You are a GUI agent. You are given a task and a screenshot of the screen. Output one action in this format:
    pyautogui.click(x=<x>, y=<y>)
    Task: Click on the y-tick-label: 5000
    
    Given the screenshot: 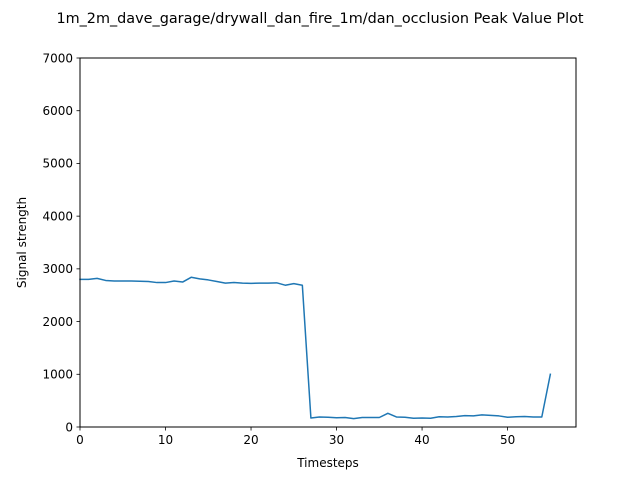 What is the action you would take?
    pyautogui.click(x=57, y=164)
    